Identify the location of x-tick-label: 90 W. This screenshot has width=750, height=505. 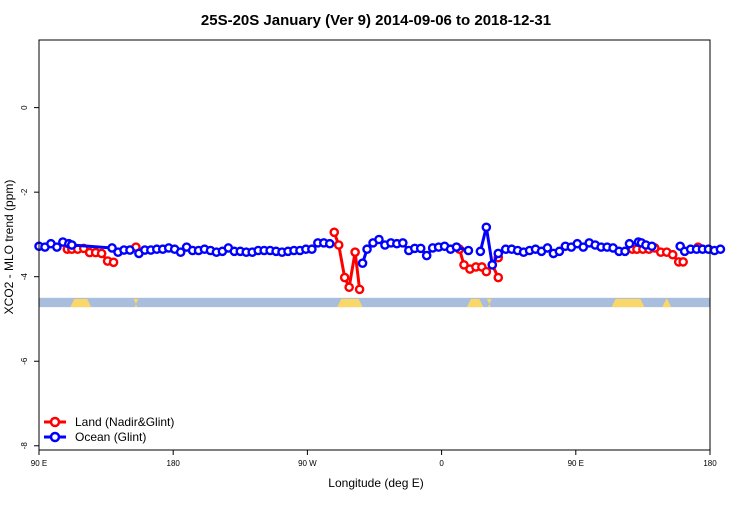
(307, 463).